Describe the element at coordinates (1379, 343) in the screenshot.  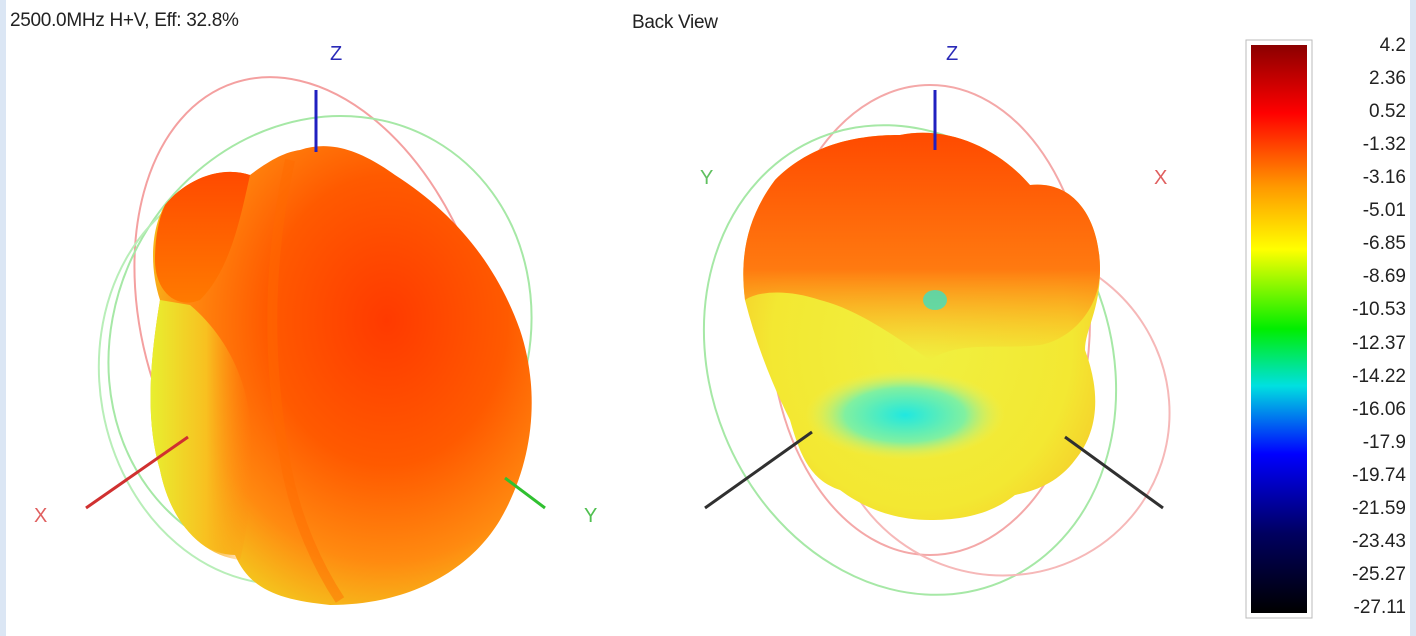
I see `color-scale-tick-label: -12.37` at that location.